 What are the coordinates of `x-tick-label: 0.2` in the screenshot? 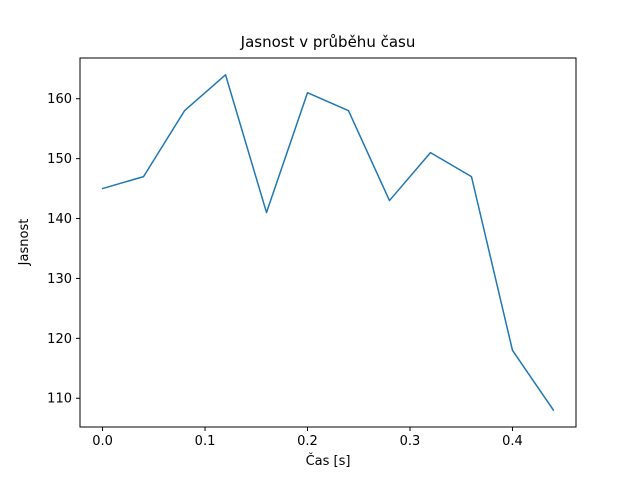 It's located at (307, 441).